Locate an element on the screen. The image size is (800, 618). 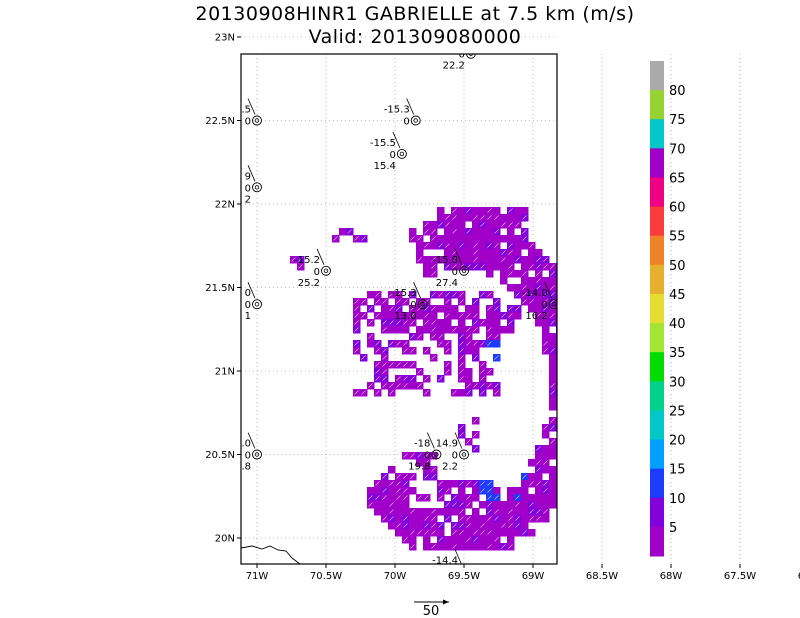
station-temp: 6.5 is located at coordinates (243, 110).